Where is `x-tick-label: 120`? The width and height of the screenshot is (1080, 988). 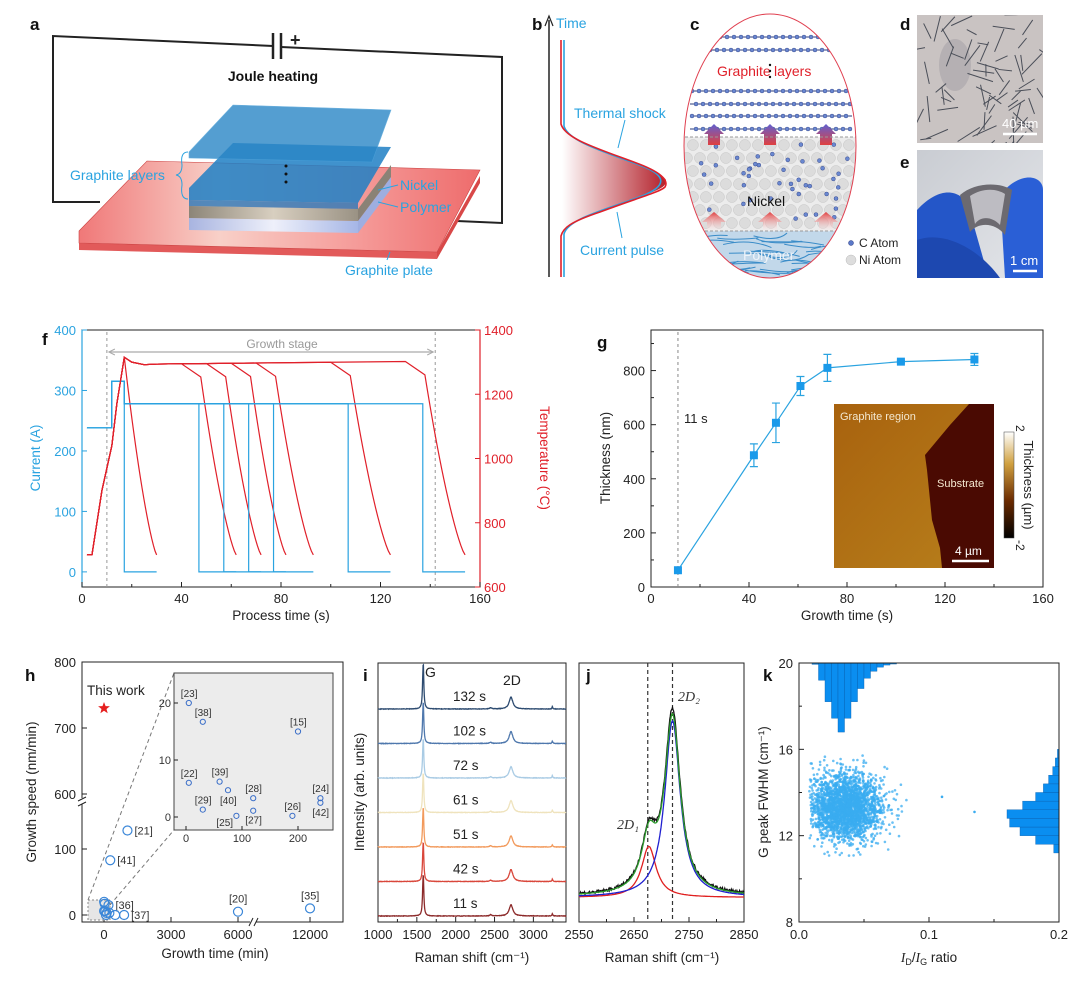
x-tick-label: 120 is located at coordinates (945, 598).